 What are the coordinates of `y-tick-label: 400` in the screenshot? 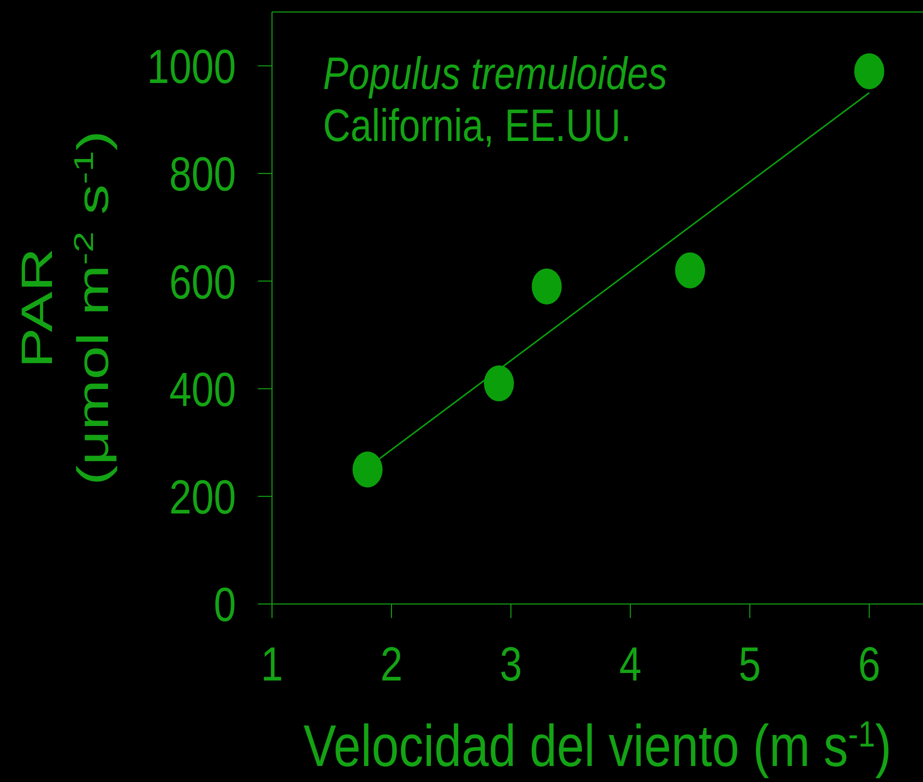 It's located at (202, 390).